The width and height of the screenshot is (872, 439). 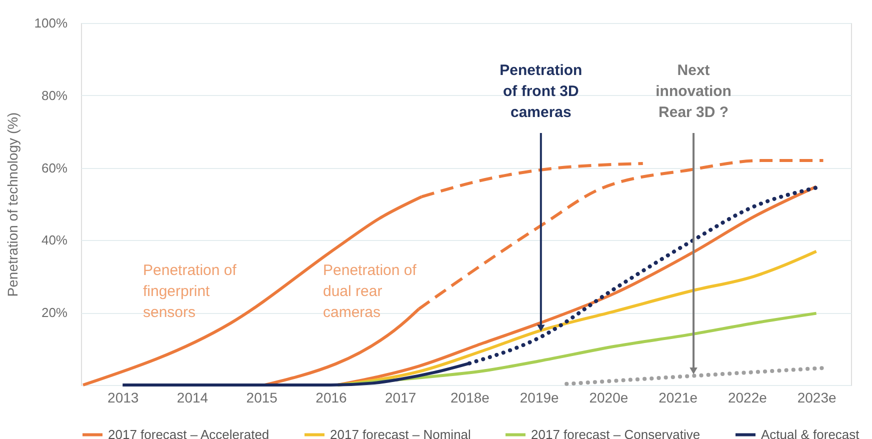 I want to click on y-tick-label: 80%, so click(x=54, y=95).